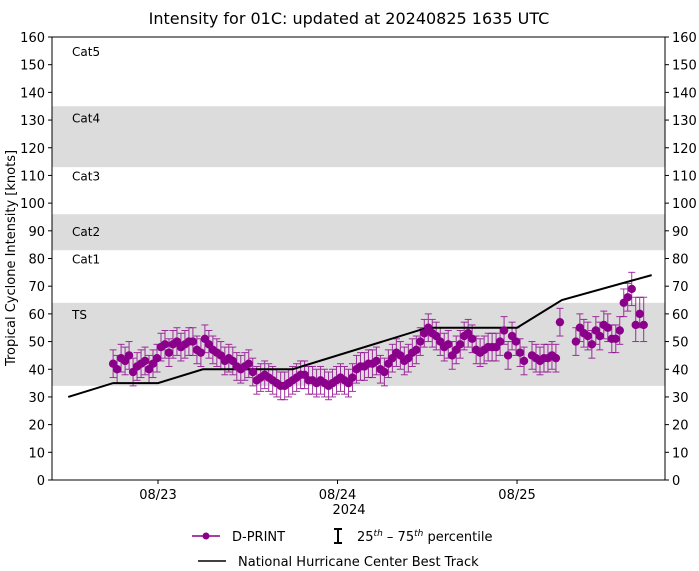 Image resolution: width=699 pixels, height=571 pixels. Describe the element at coordinates (680, 453) in the screenshot. I see `y-tick-label-right: 10` at that location.